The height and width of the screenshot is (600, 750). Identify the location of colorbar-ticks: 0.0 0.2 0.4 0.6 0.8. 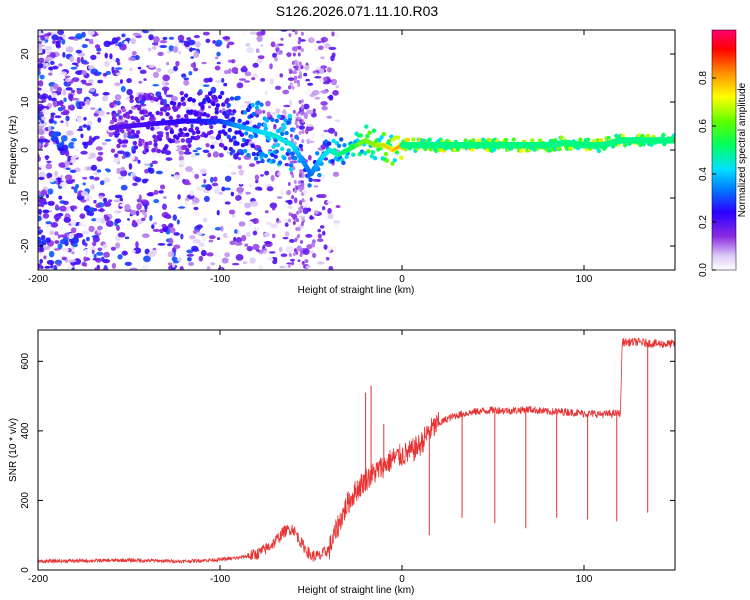
(707, 174).